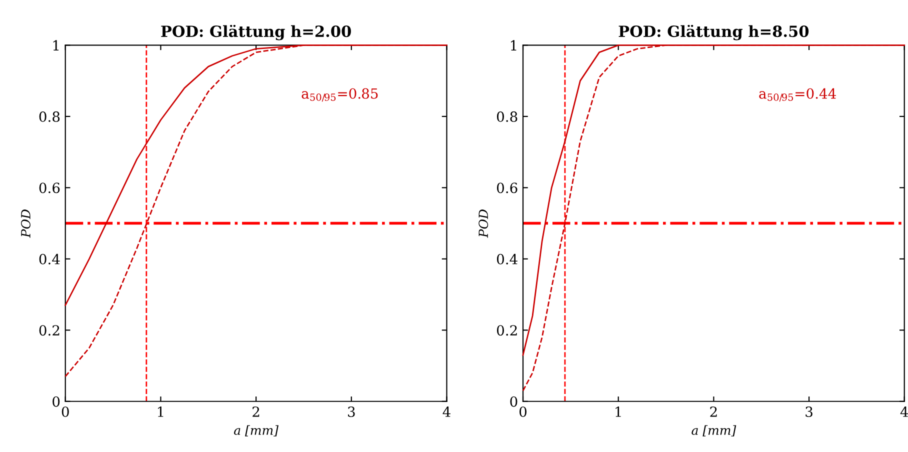 The image size is (908, 452). I want to click on chart-title: POD: Glättung h=2.00, so click(256, 32).